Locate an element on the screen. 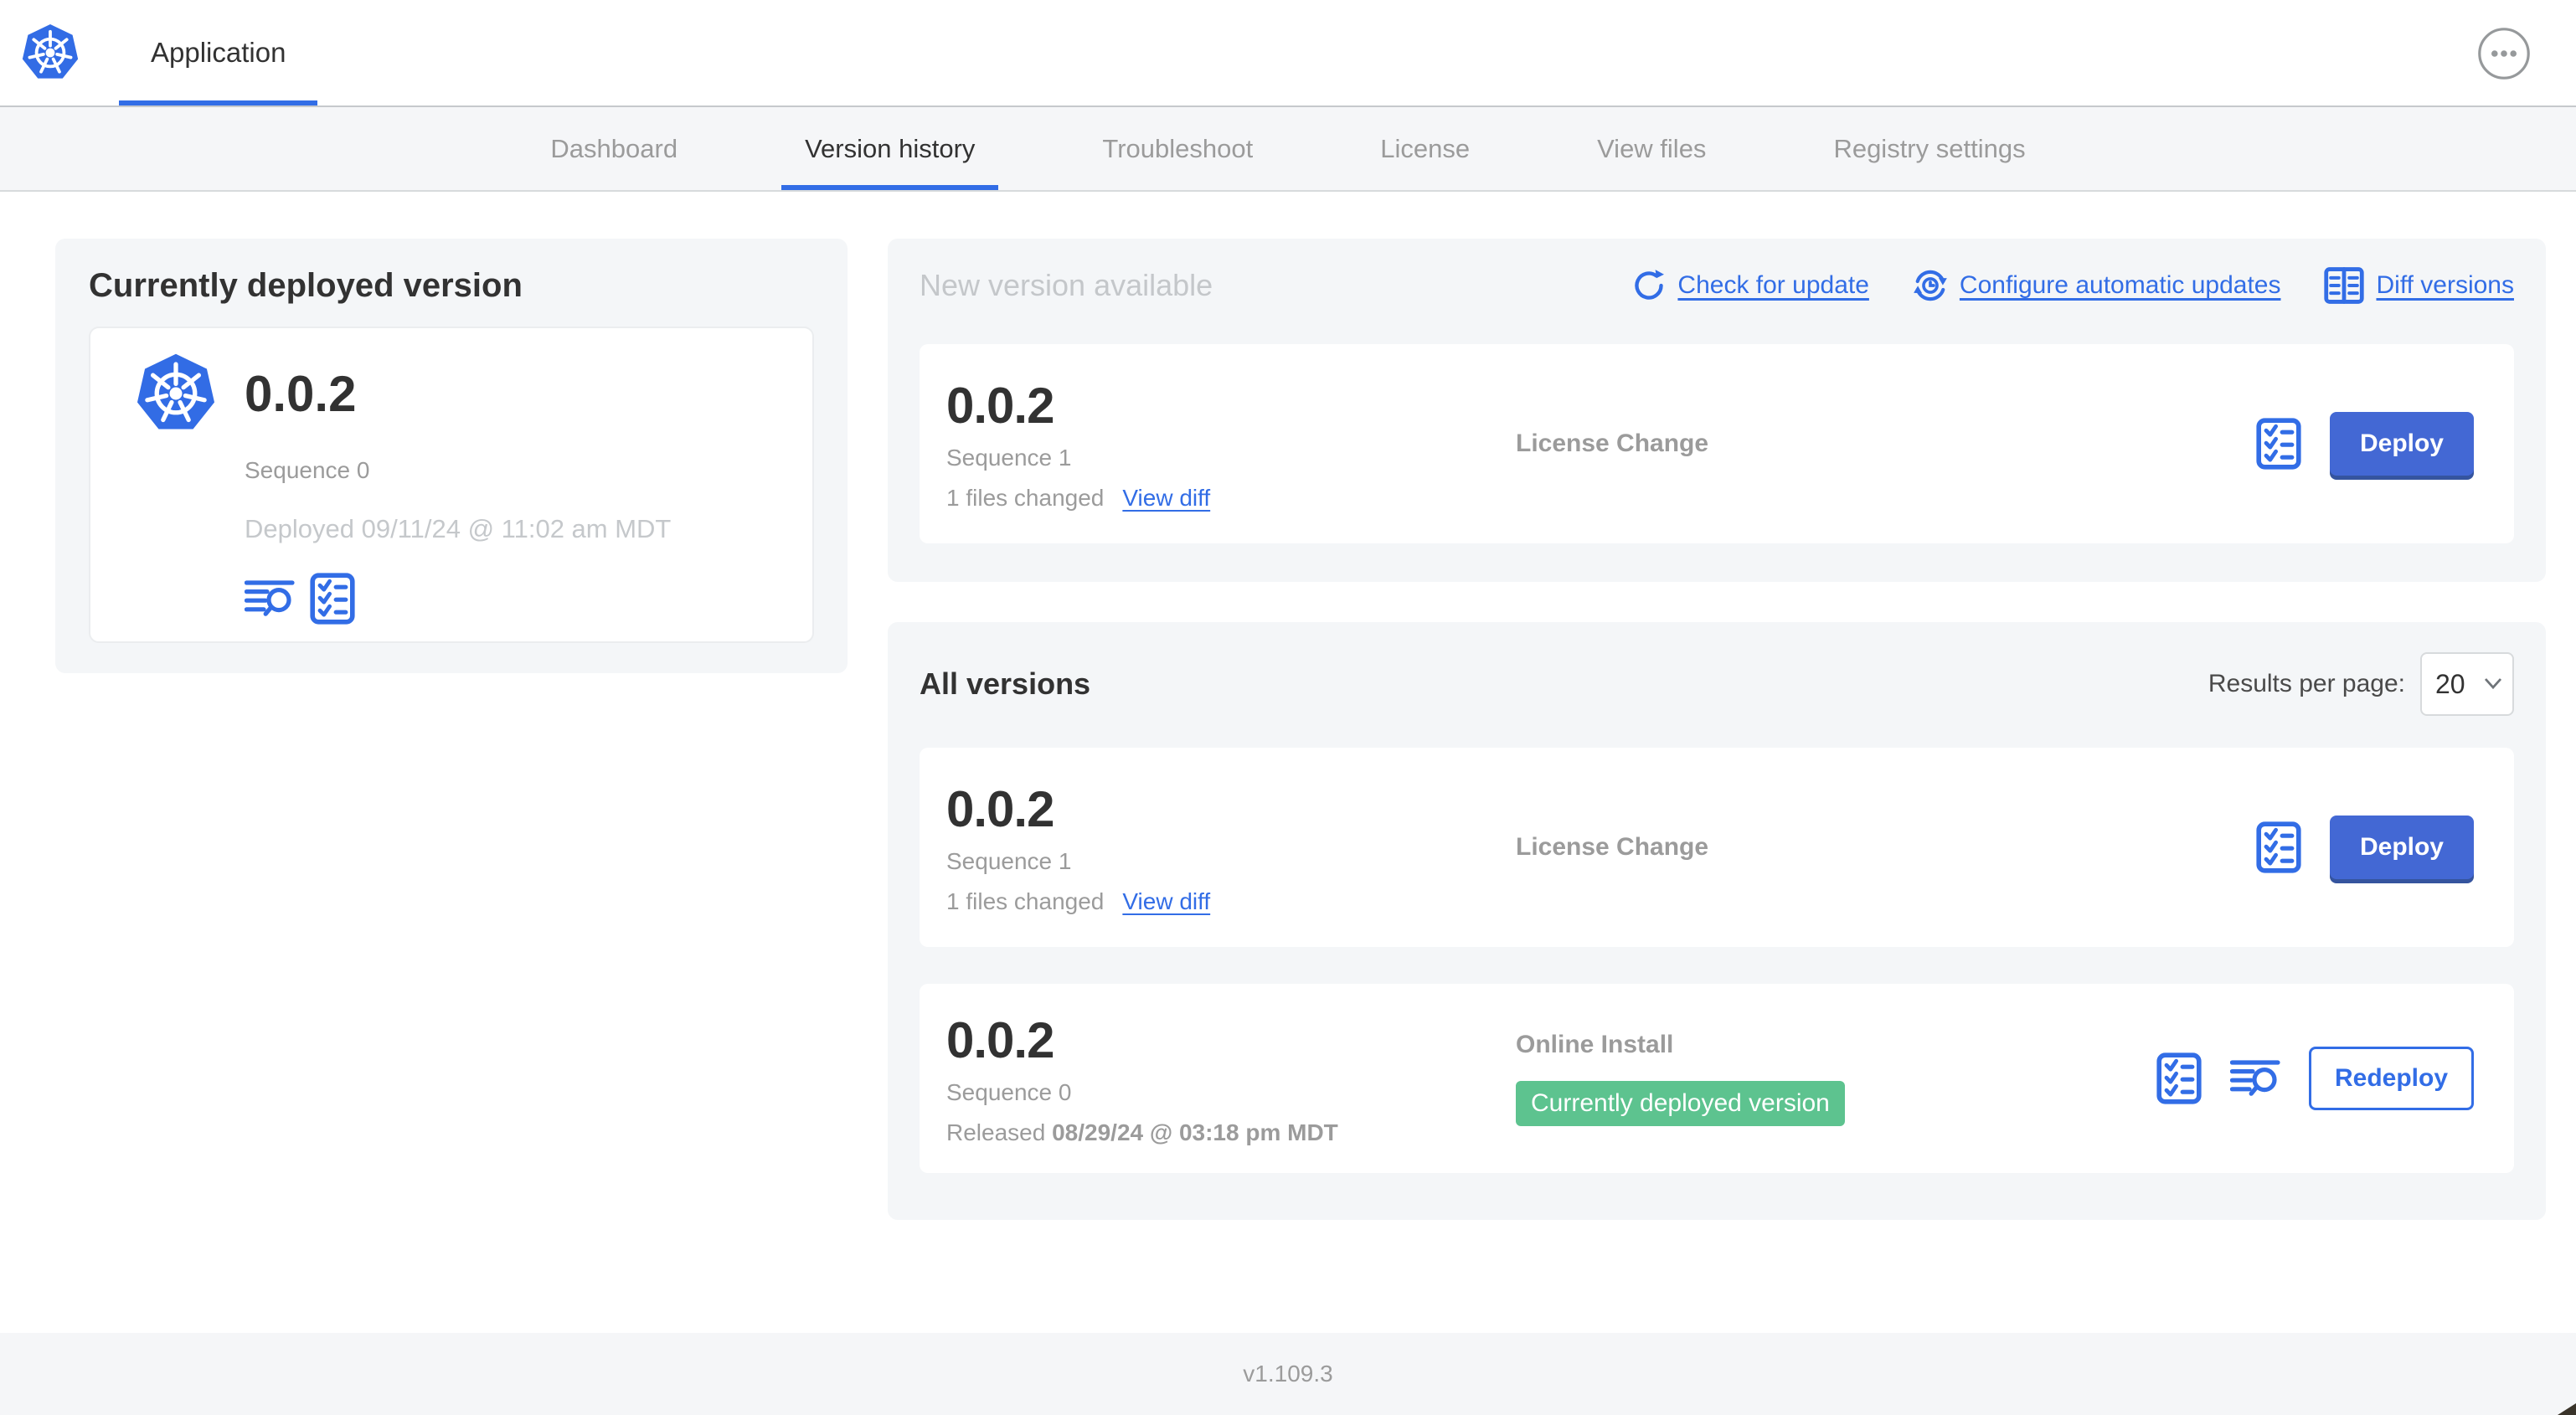  tab-label: Dashboard is located at coordinates (614, 148).